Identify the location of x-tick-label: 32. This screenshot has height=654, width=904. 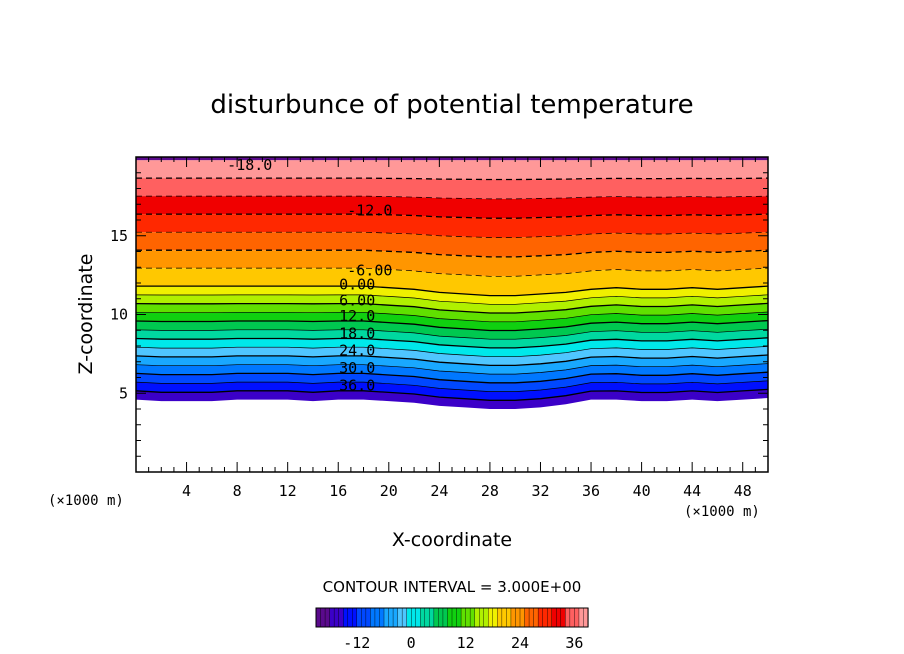
(540, 491).